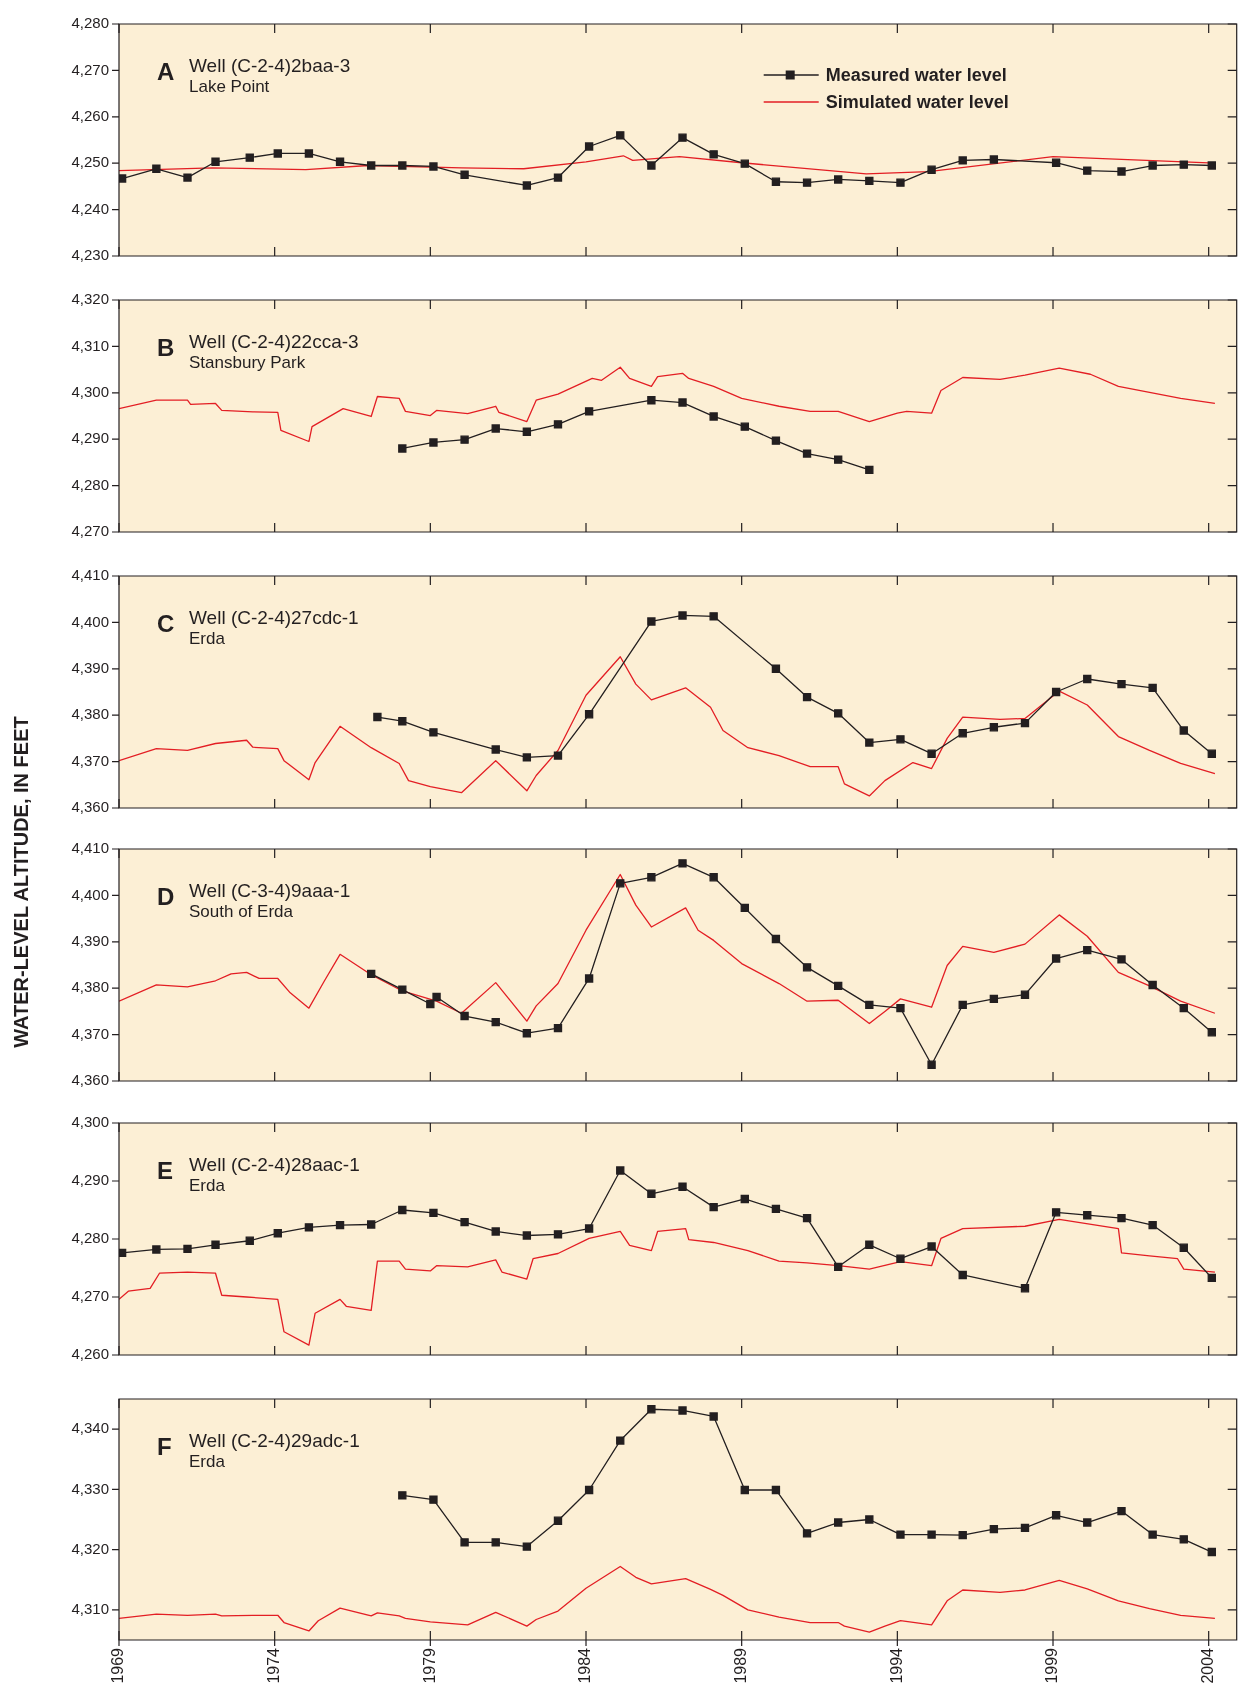 This screenshot has width=1243, height=1692. I want to click on text: Well (C-2-4)27cdc-1, so click(274, 617).